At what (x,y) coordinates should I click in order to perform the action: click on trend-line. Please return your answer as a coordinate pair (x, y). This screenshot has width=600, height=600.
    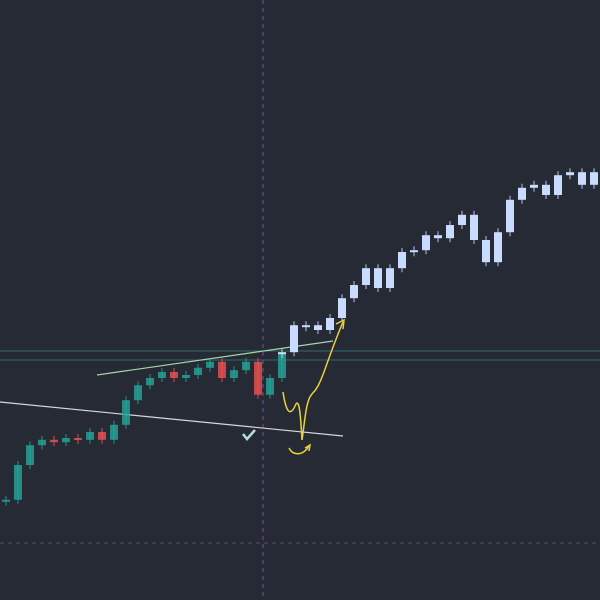
    Looking at the image, I should click on (172, 419).